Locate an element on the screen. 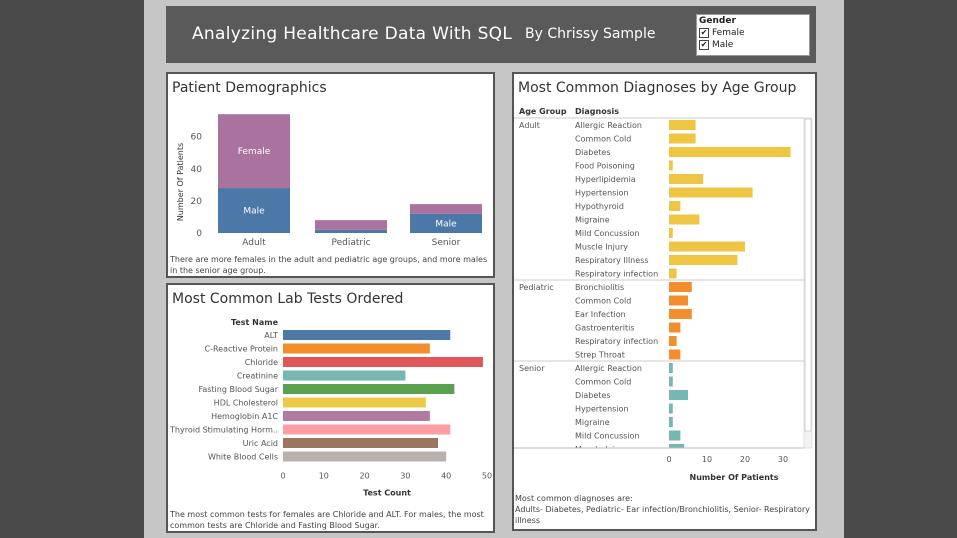 Image resolution: width=957 pixels, height=538 pixels. diagnosis-label: Respiratory Illness is located at coordinates (612, 260).